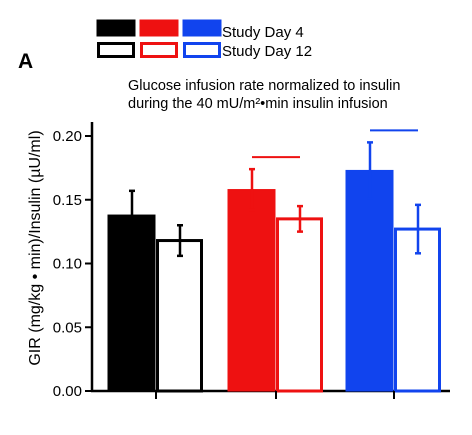  I want to click on legend-label-study-day-4: Study Day 4, so click(263, 32).